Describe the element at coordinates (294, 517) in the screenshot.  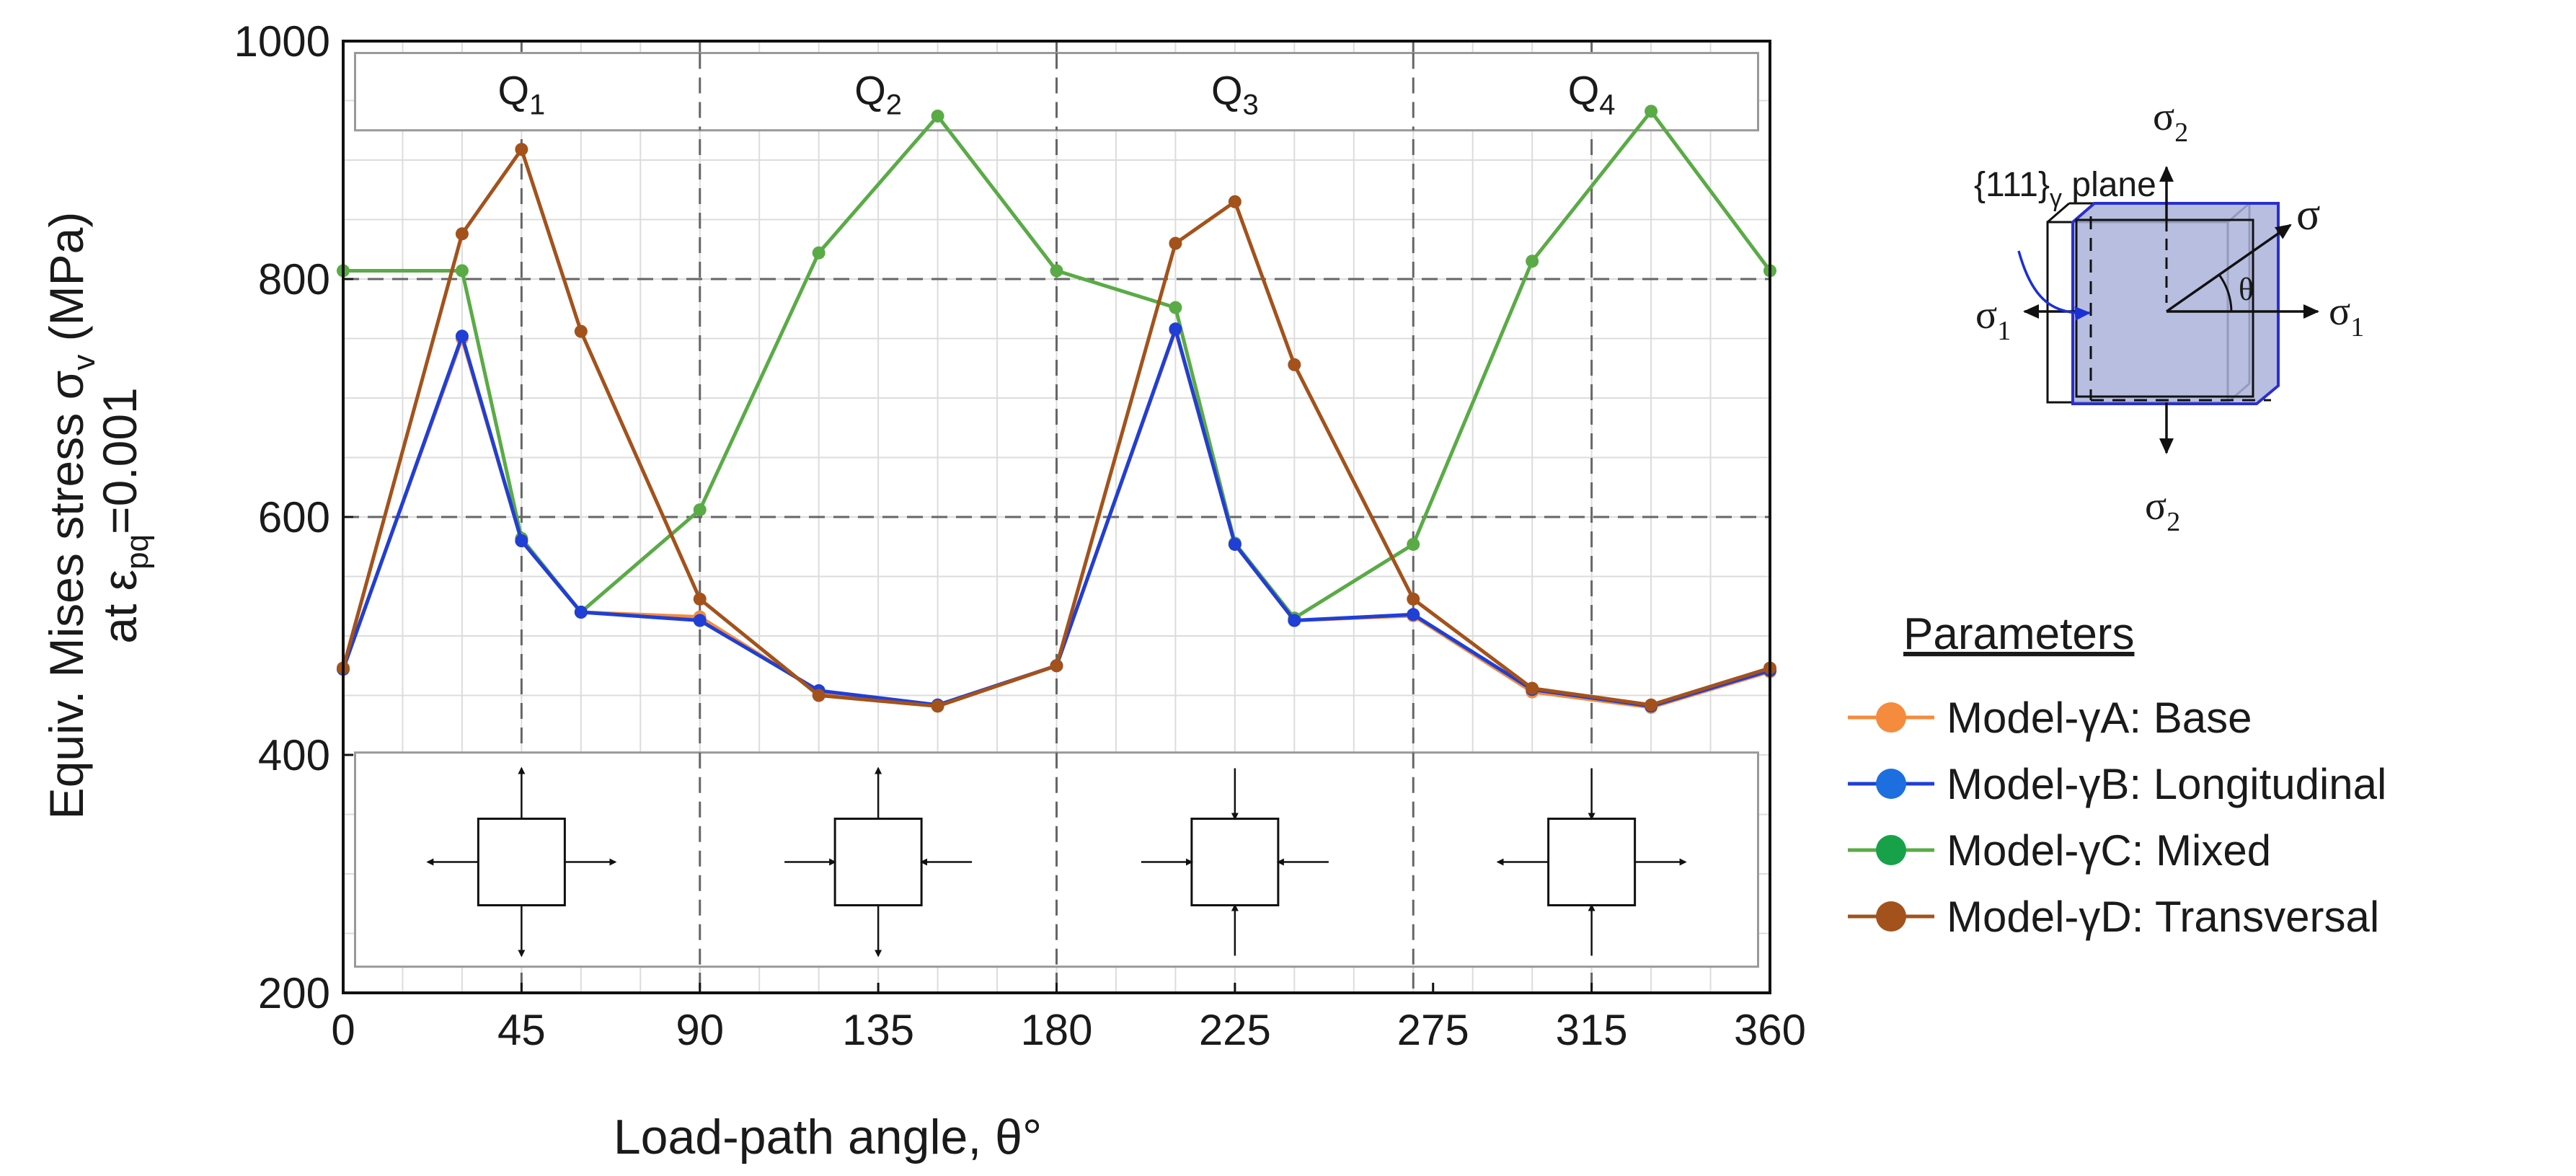
I see `y-tick-label: 600` at that location.